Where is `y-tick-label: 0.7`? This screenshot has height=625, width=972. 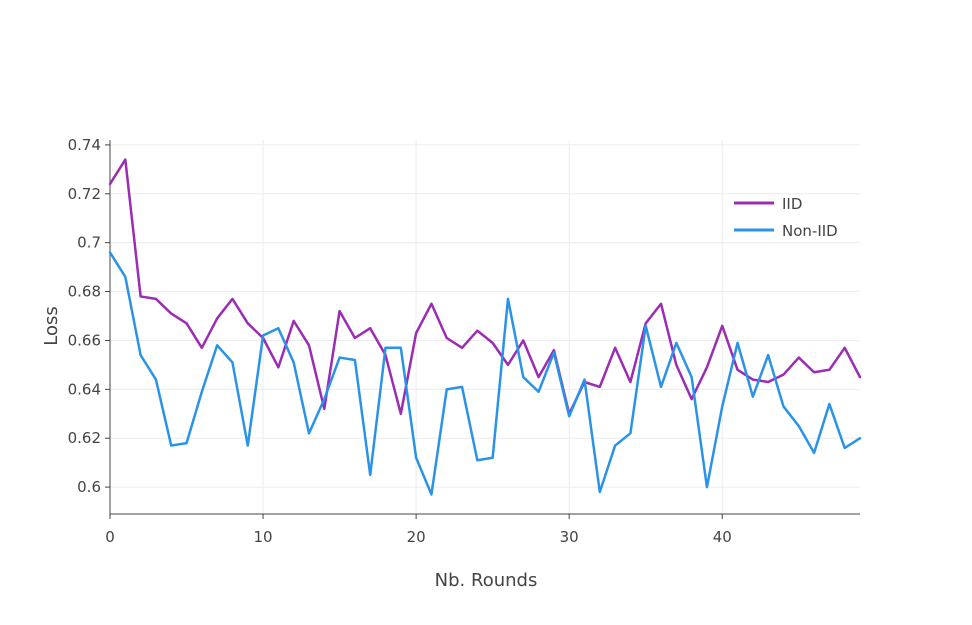 y-tick-label: 0.7 is located at coordinates (89, 243).